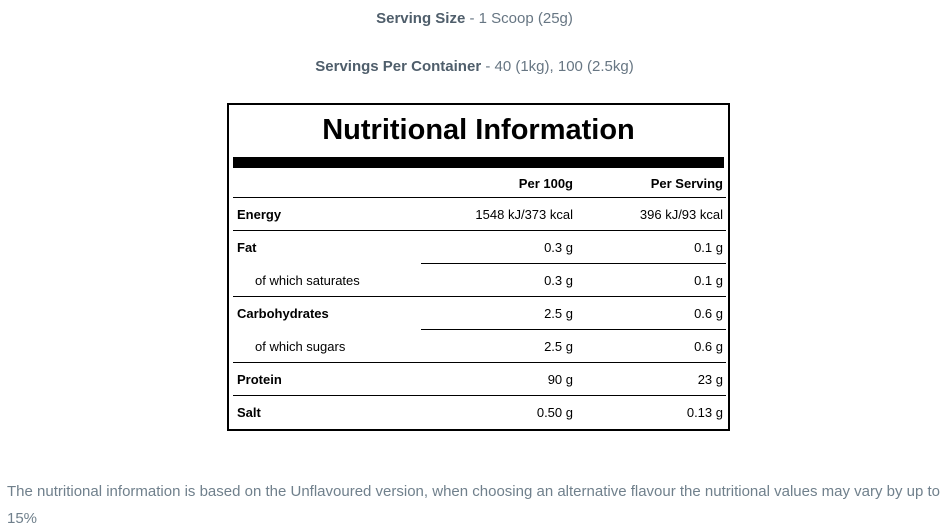  I want to click on per-100g-value: 90 g, so click(560, 379).